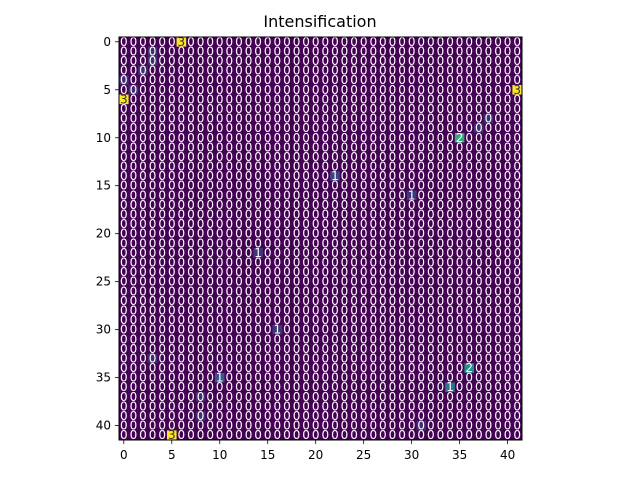  Describe the element at coordinates (363, 455) in the screenshot. I see `x-tick-label: 25` at that location.